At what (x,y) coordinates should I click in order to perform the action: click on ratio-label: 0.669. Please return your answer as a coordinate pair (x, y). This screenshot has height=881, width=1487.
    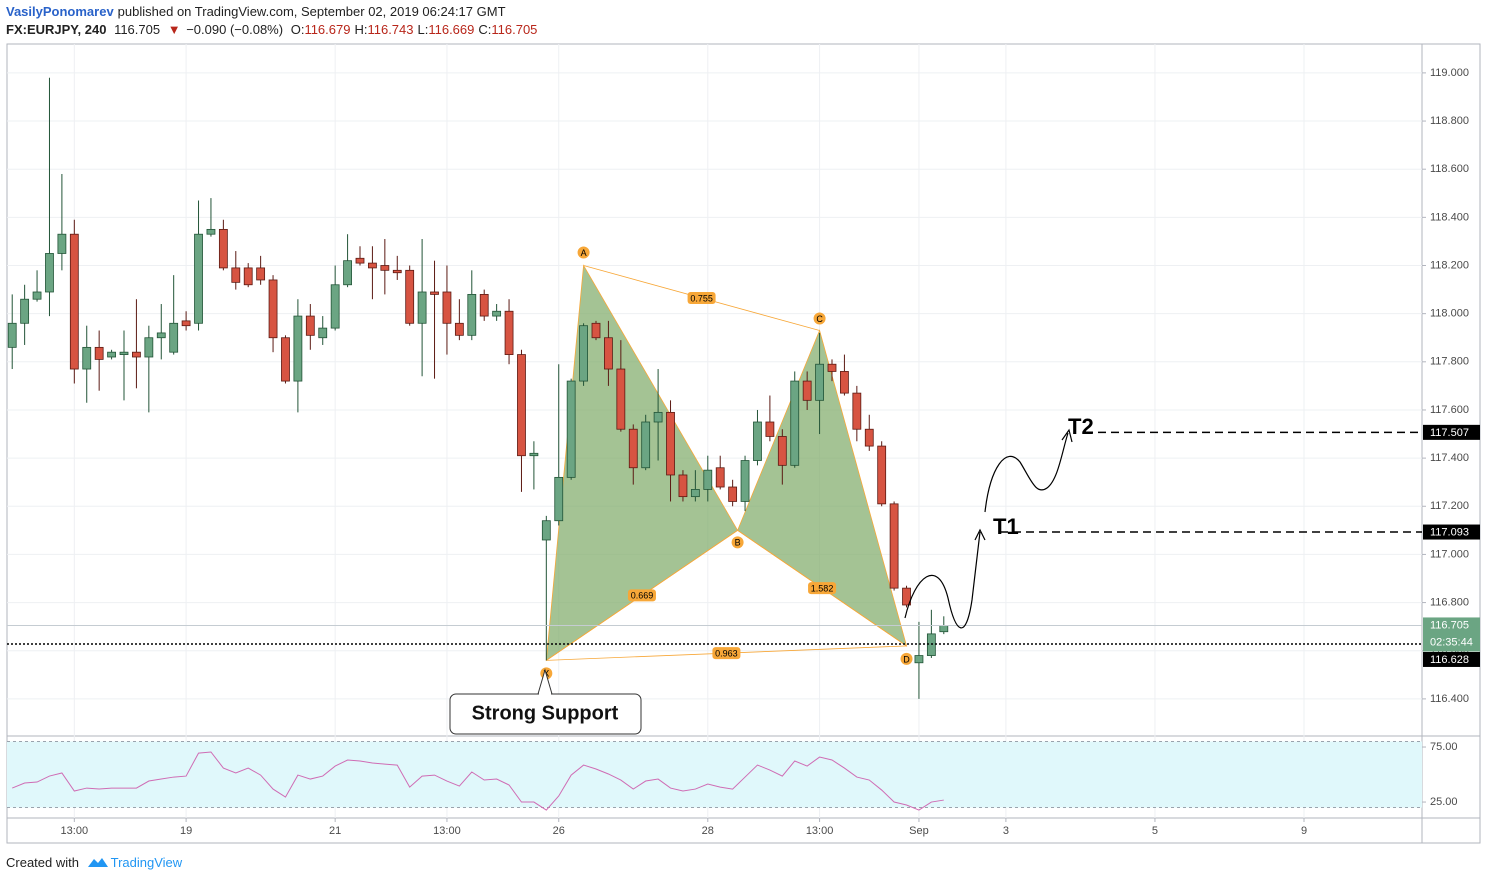
    Looking at the image, I should click on (642, 596).